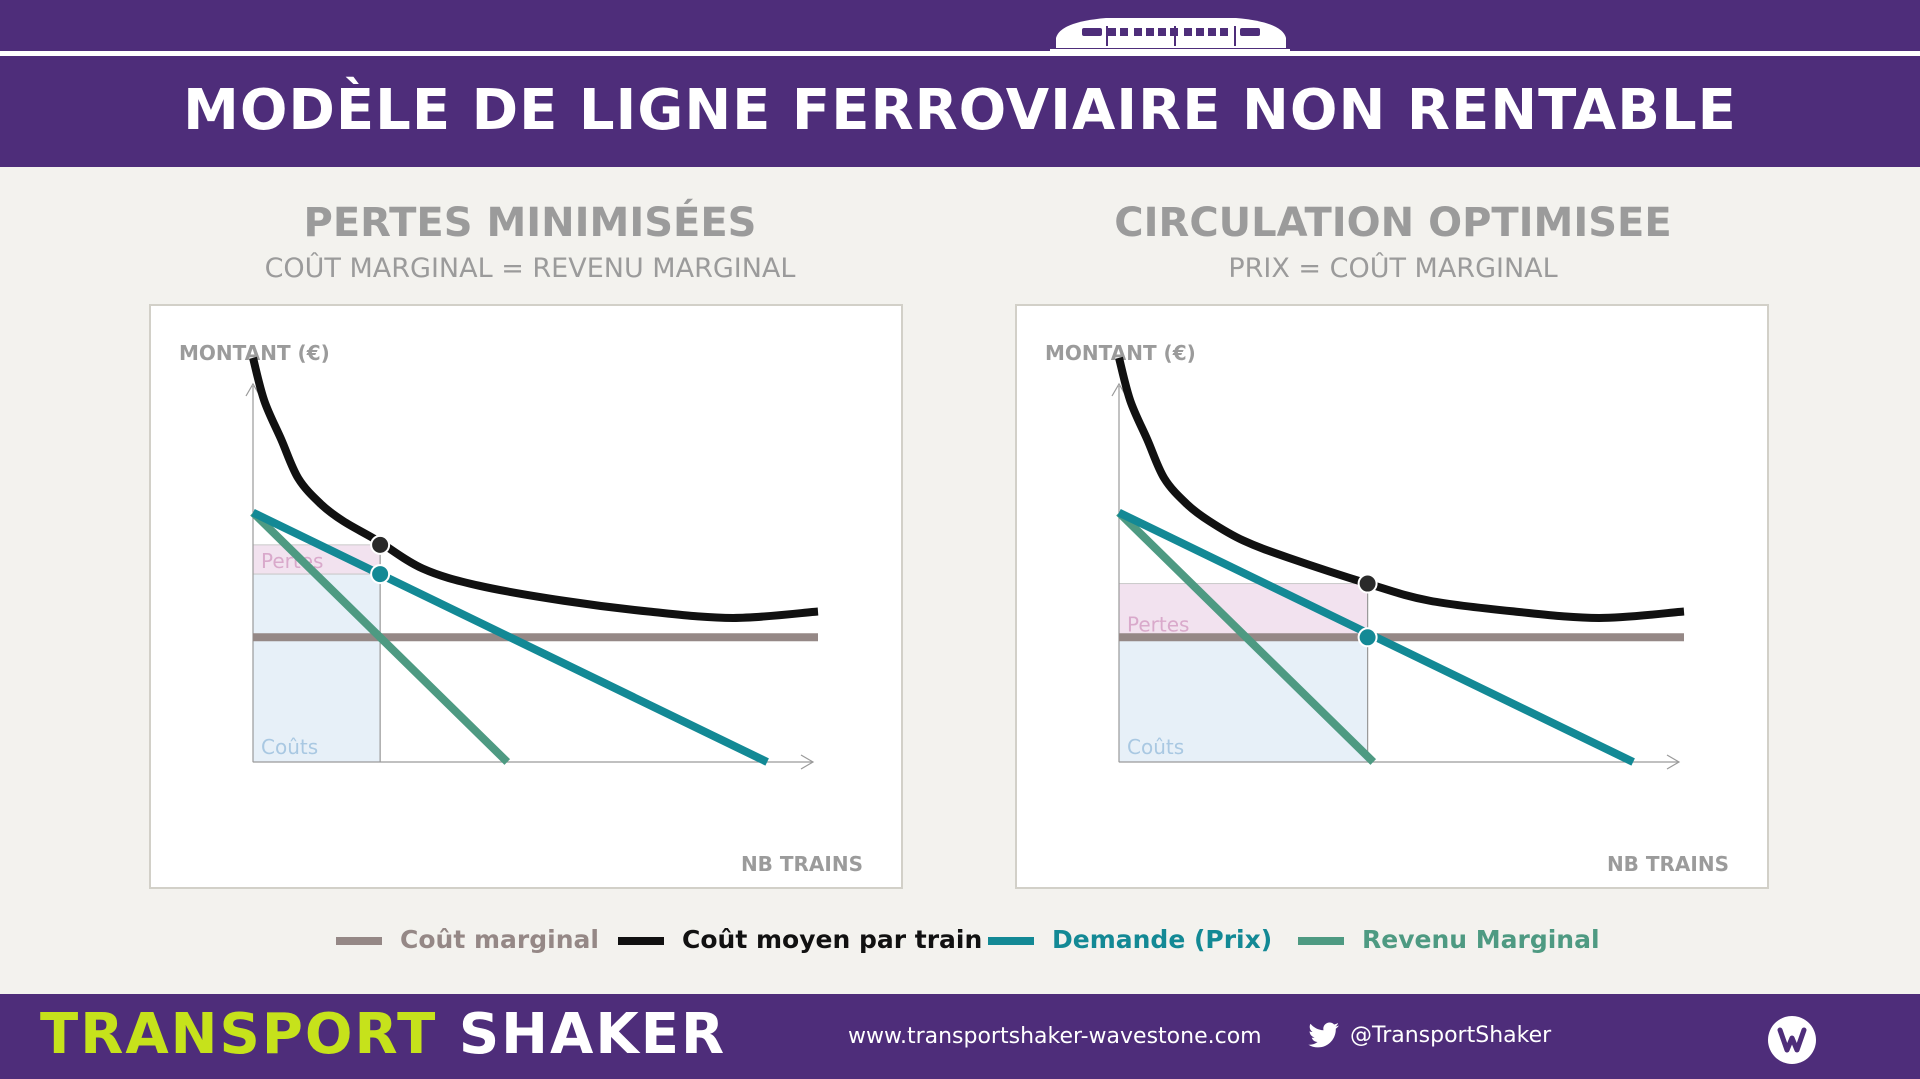  What do you see at coordinates (1792, 1040) in the screenshot?
I see `wavestone-w-icon` at bounding box center [1792, 1040].